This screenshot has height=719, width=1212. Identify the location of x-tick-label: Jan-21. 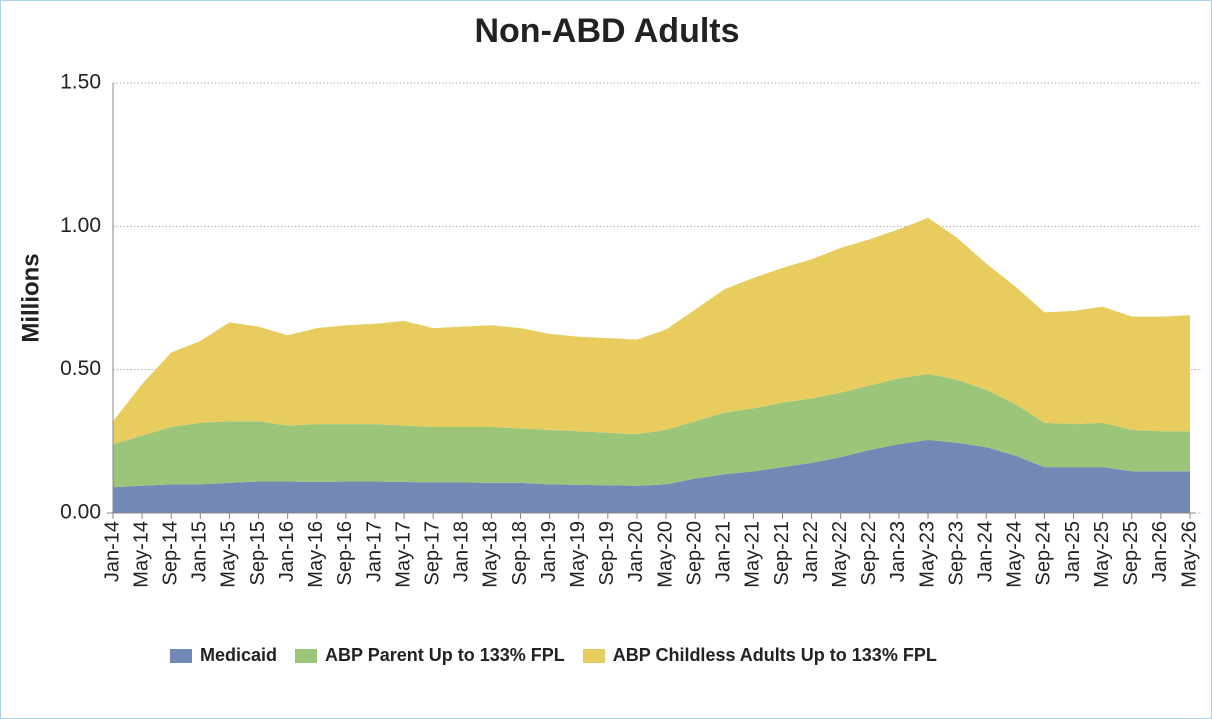
(724, 551).